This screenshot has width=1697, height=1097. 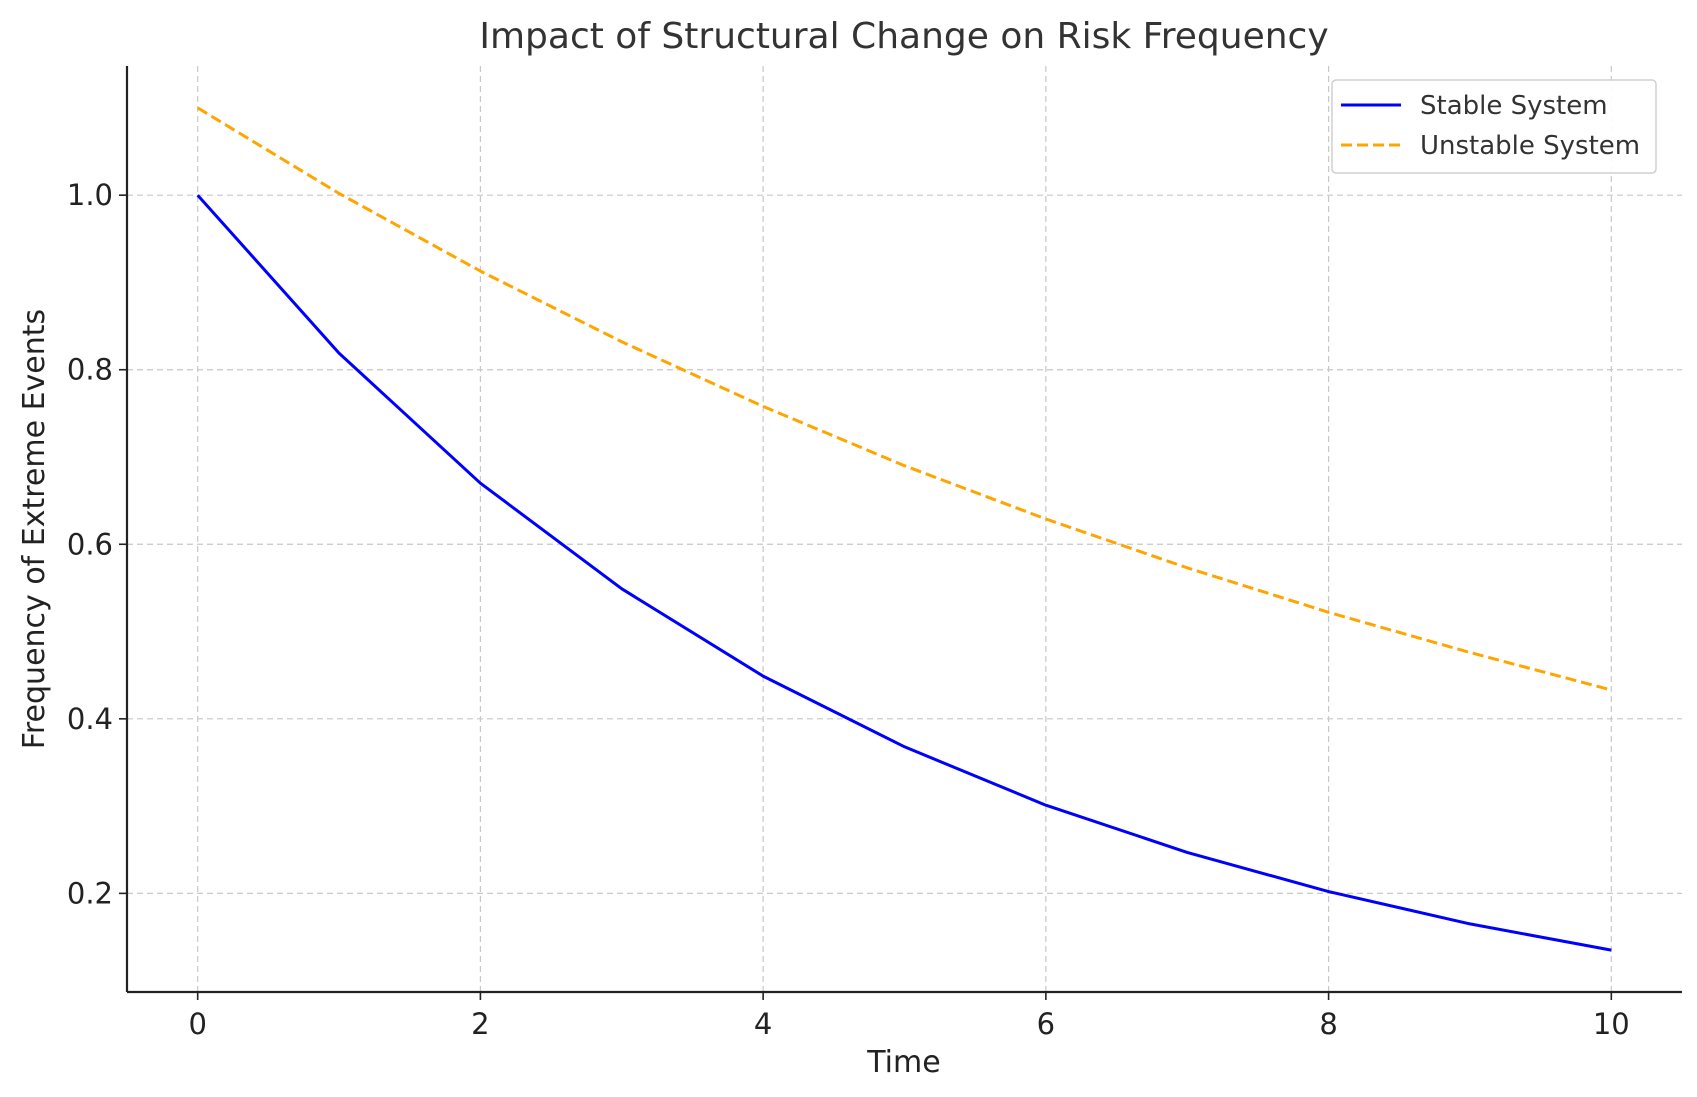 What do you see at coordinates (480, 1024) in the screenshot?
I see `x-tick-label: 2` at bounding box center [480, 1024].